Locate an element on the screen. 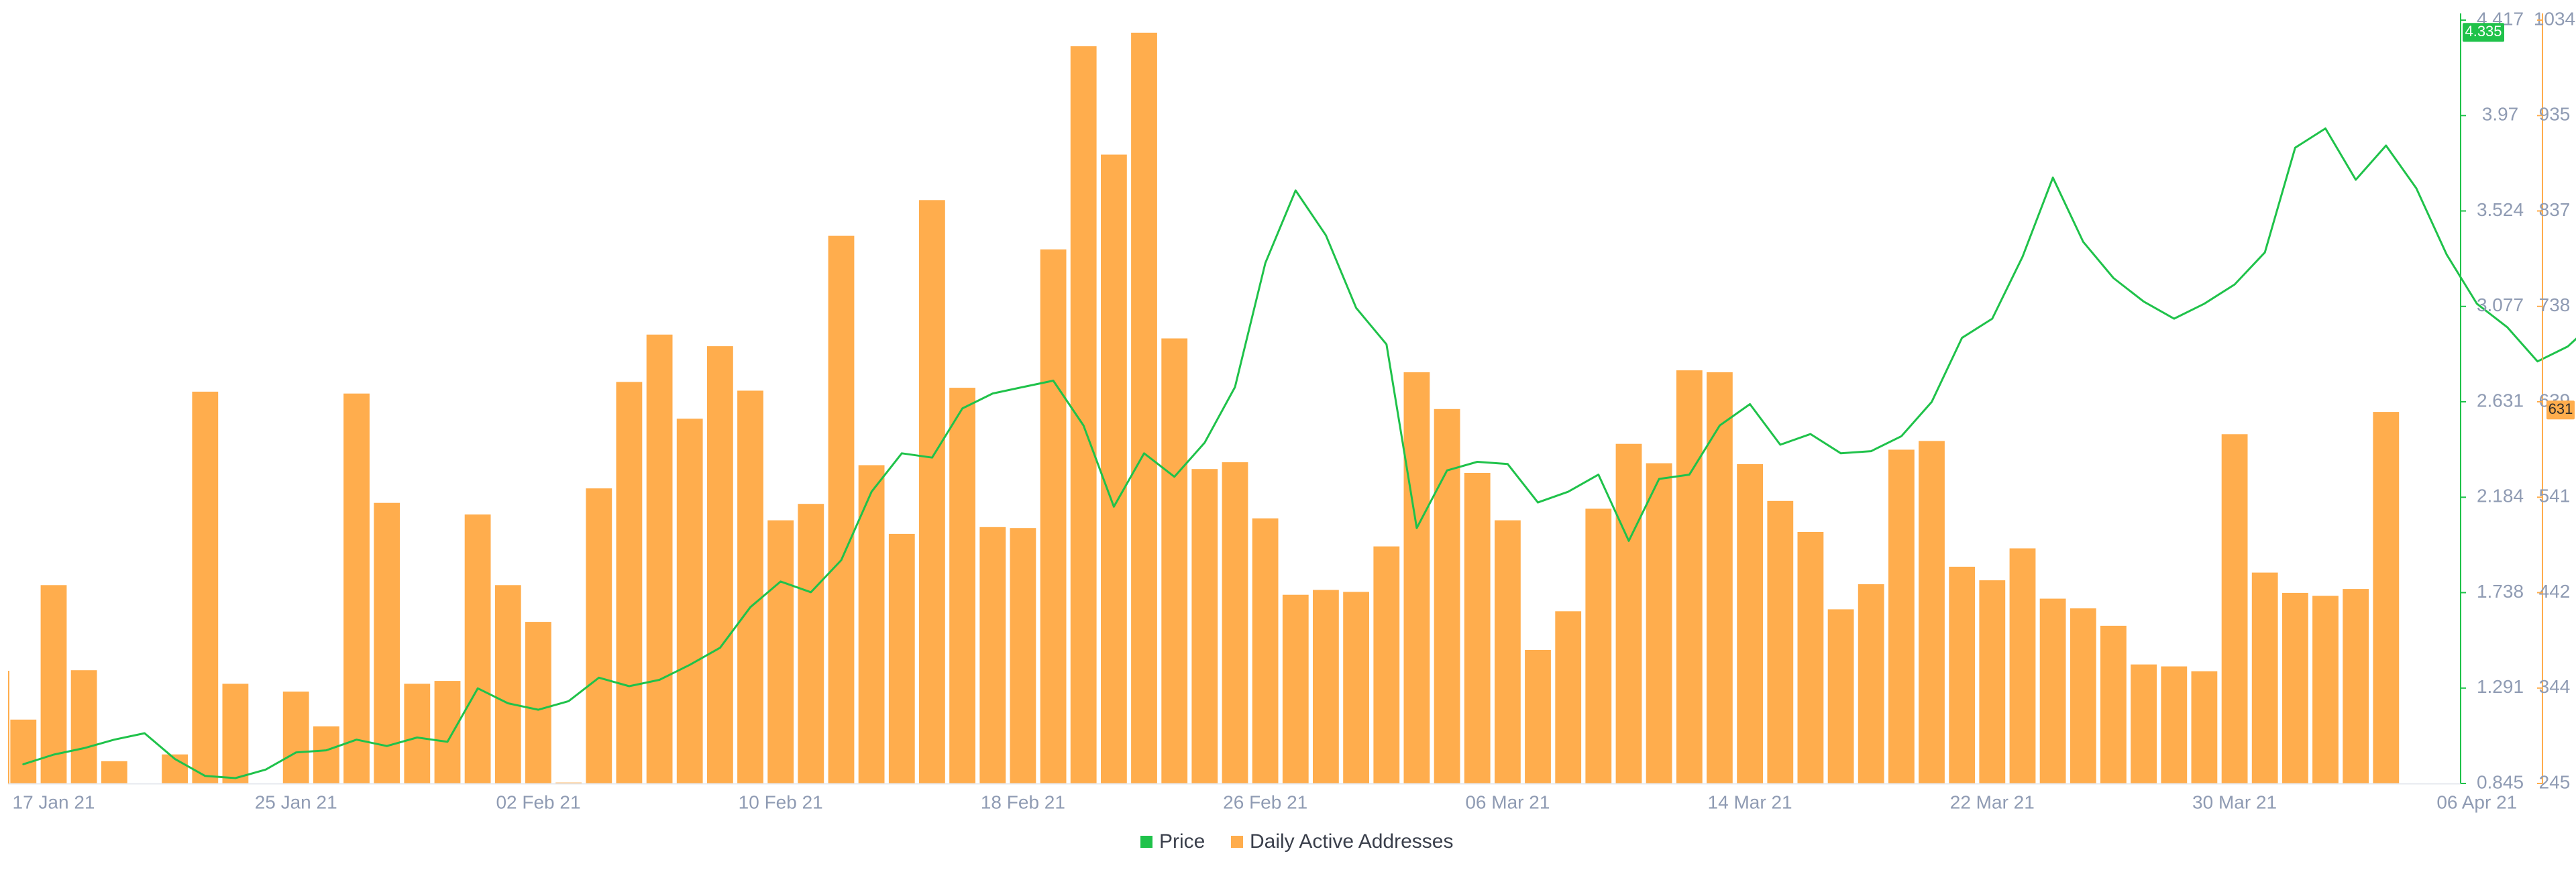 This screenshot has width=2576, height=872. x-tick-label: 22 Mar 21 is located at coordinates (1992, 802).